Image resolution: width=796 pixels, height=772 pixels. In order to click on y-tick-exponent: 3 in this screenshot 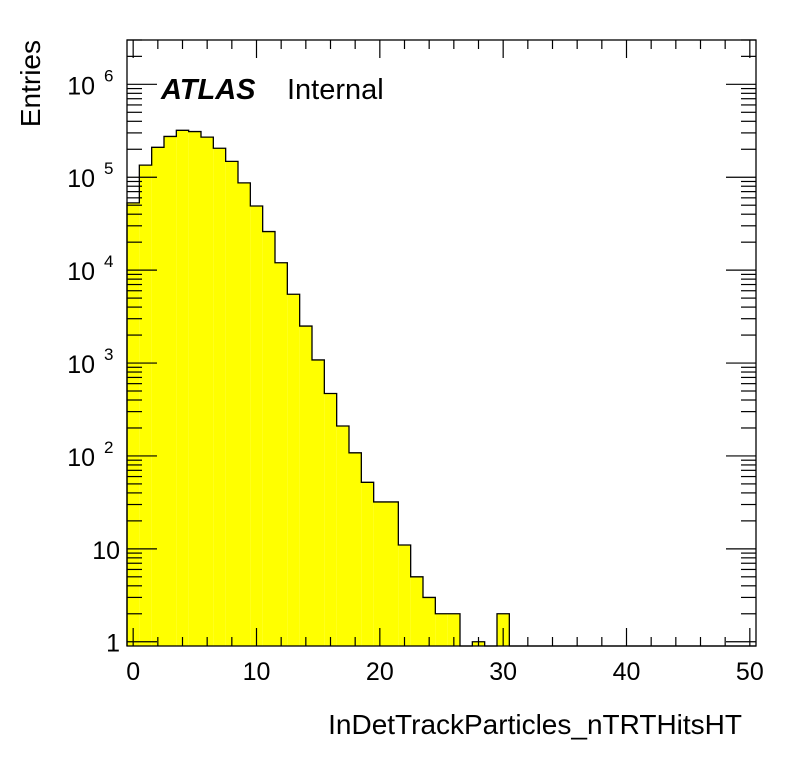, I will do `click(108, 354)`.